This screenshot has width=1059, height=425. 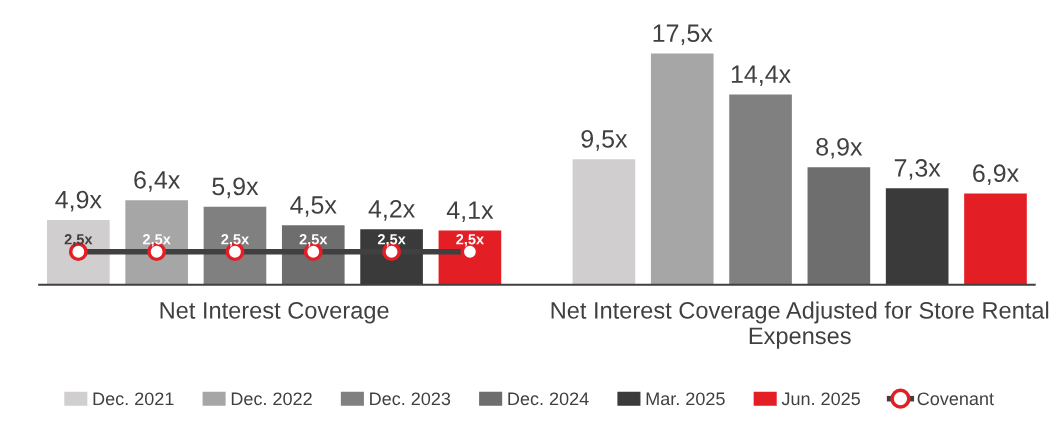 What do you see at coordinates (955, 399) in the screenshot?
I see `legend-label: Covenant` at bounding box center [955, 399].